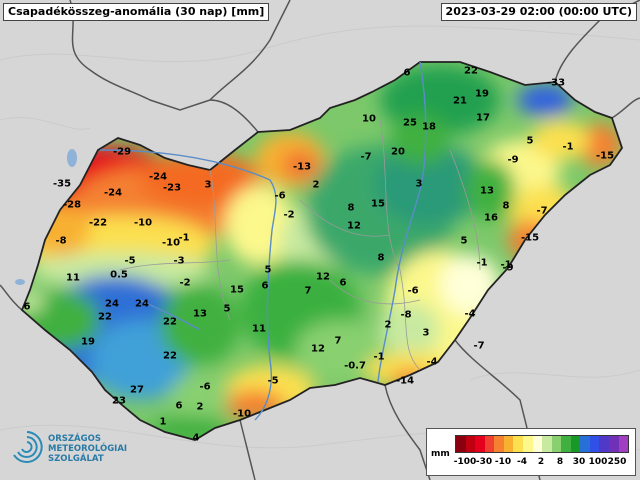  I want to click on anomaly-value: -10, so click(242, 414).